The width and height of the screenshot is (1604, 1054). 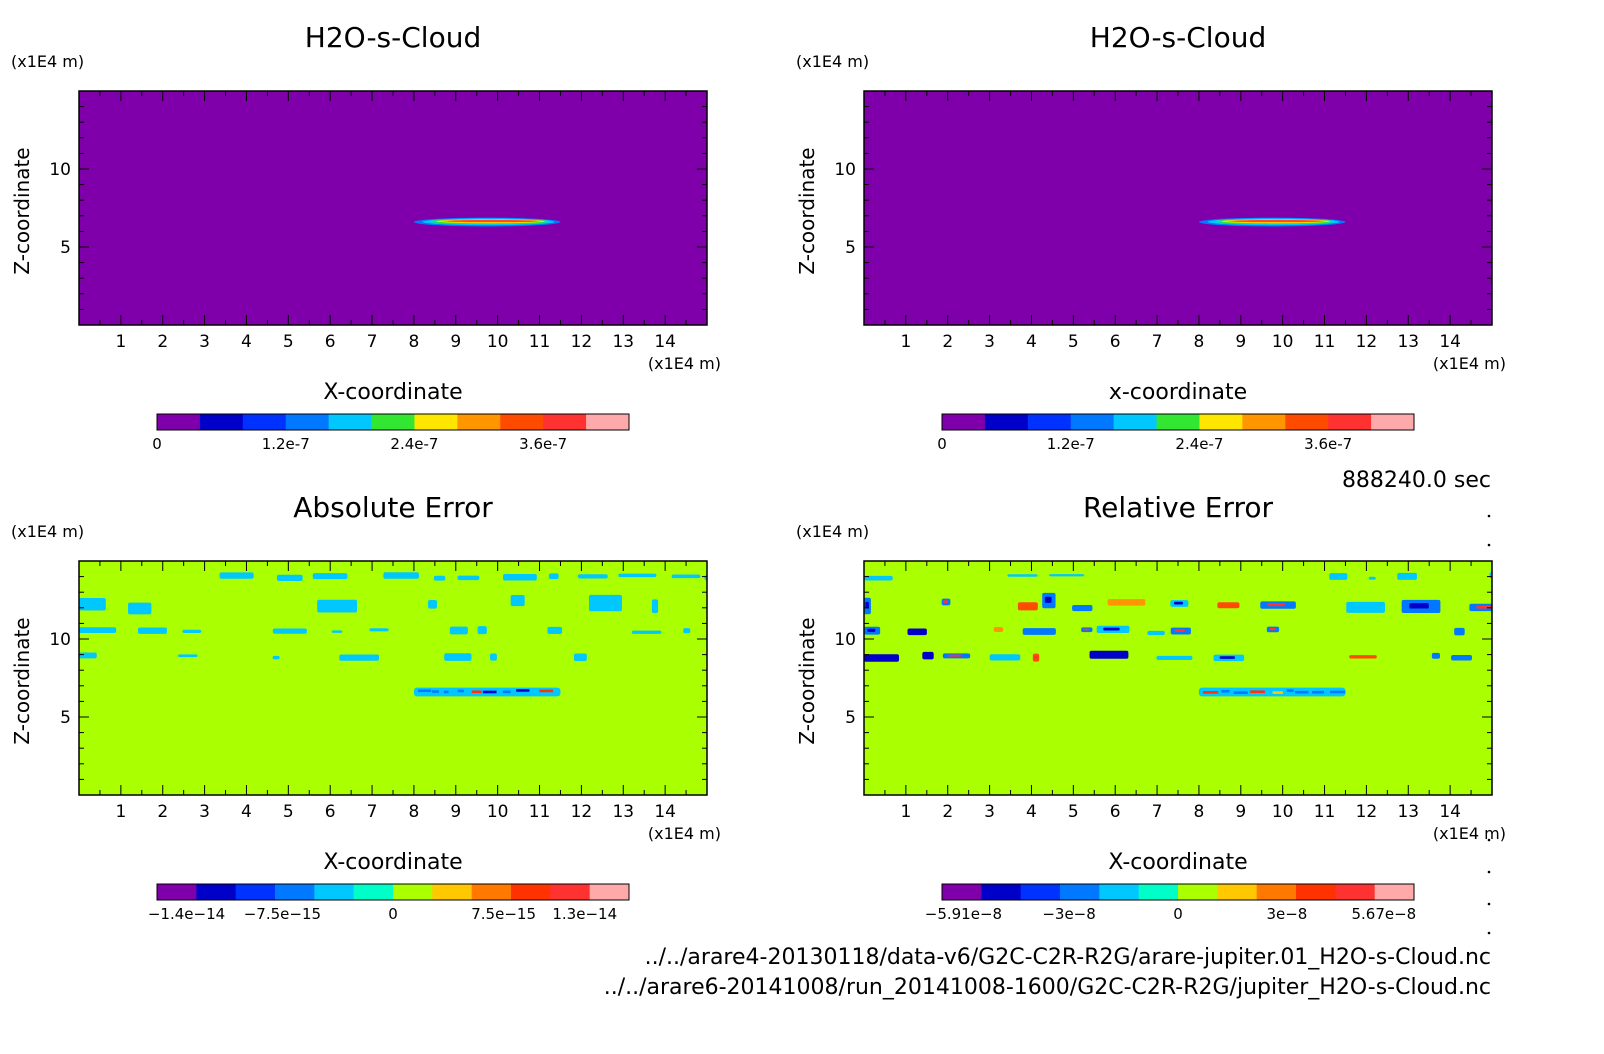 I want to click on x-unit-label: (x1E4 m), so click(x=1469, y=833).